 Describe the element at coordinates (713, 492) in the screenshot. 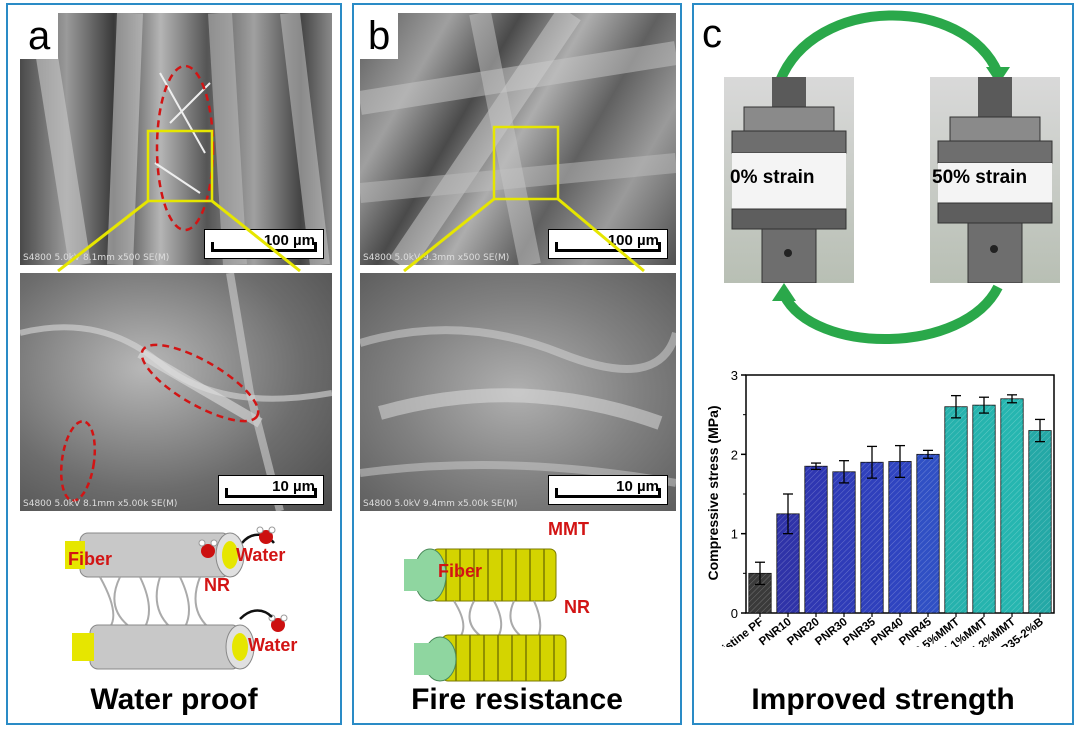

I see `y-axis-label: Compressive stress (MPa)` at that location.